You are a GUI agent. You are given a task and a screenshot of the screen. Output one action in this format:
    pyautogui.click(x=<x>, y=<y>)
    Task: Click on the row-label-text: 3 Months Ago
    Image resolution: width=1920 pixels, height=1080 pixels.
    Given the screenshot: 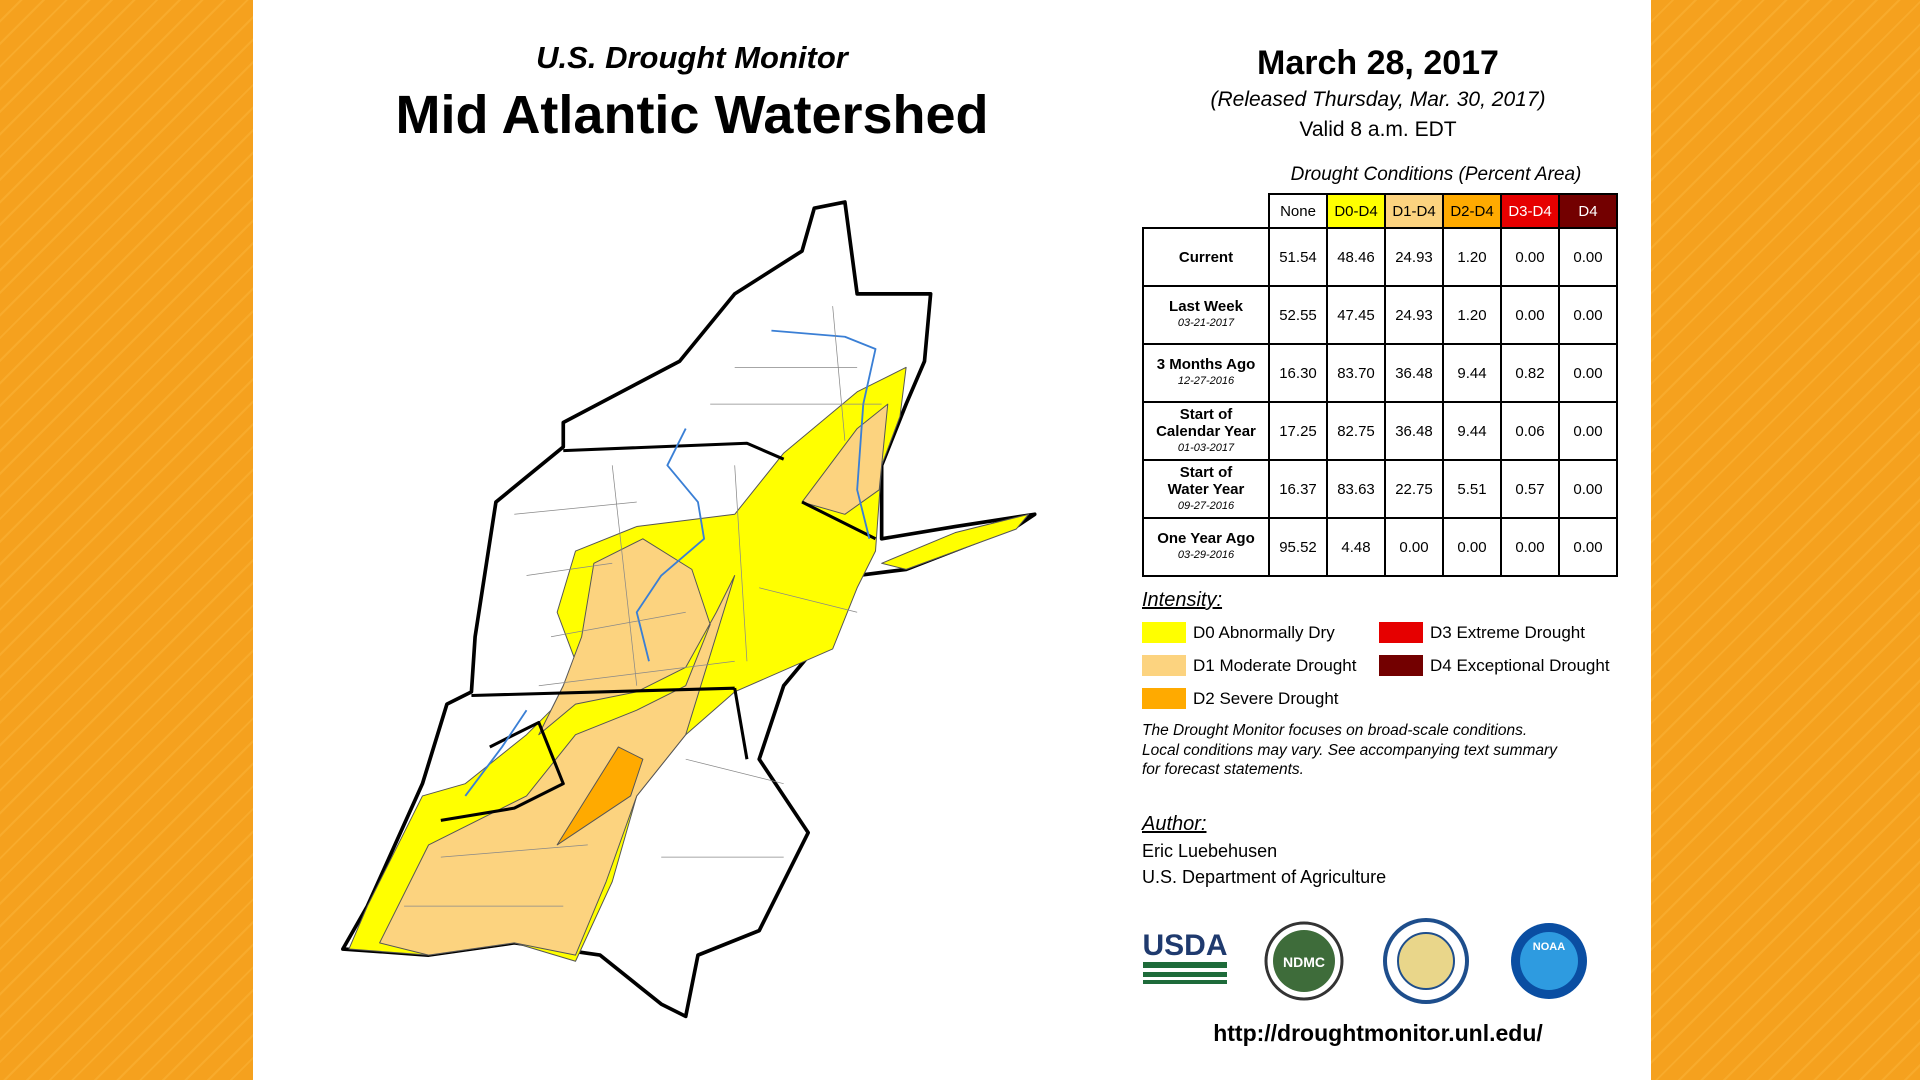 What is the action you would take?
    pyautogui.click(x=1206, y=364)
    